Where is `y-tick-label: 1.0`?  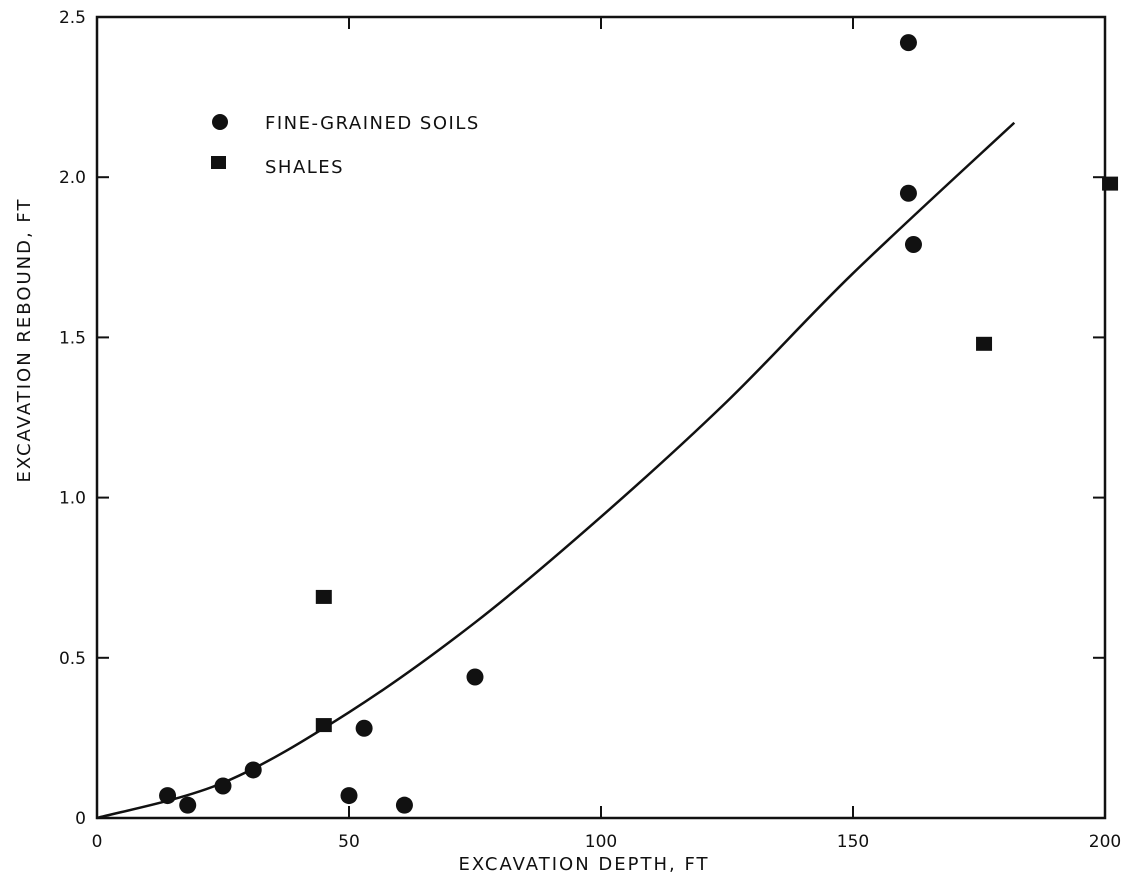 y-tick-label: 1.0 is located at coordinates (72, 499).